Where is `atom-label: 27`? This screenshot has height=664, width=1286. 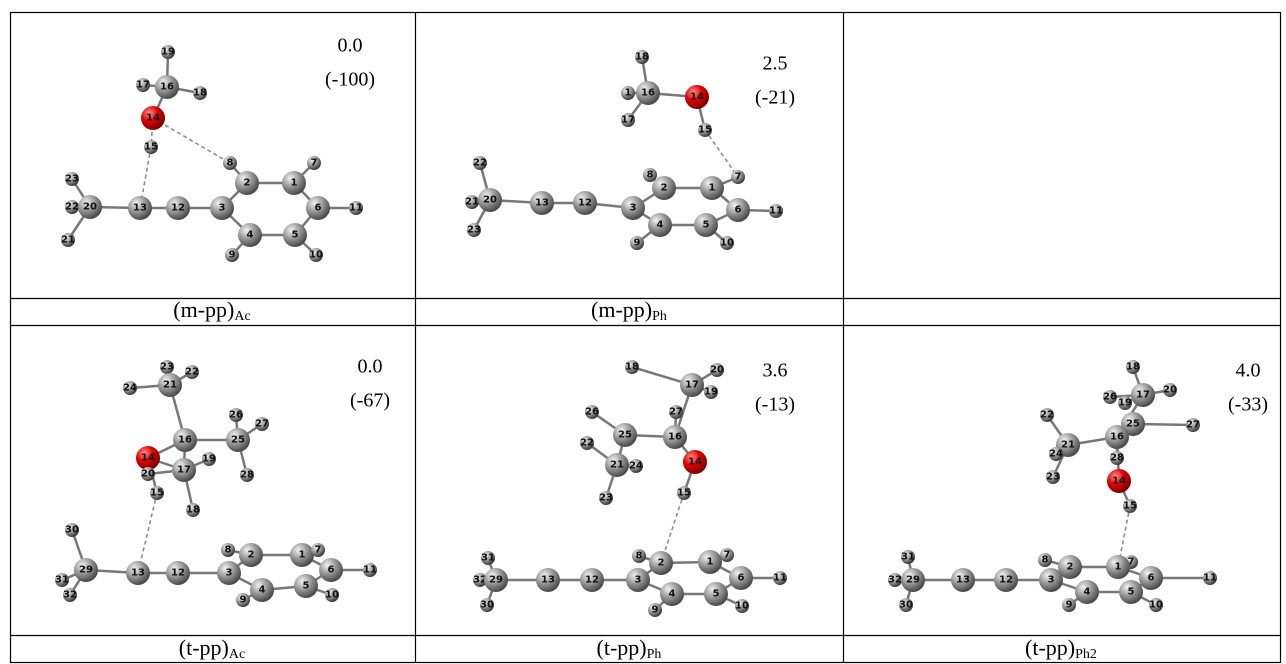
atom-label: 27 is located at coordinates (676, 412).